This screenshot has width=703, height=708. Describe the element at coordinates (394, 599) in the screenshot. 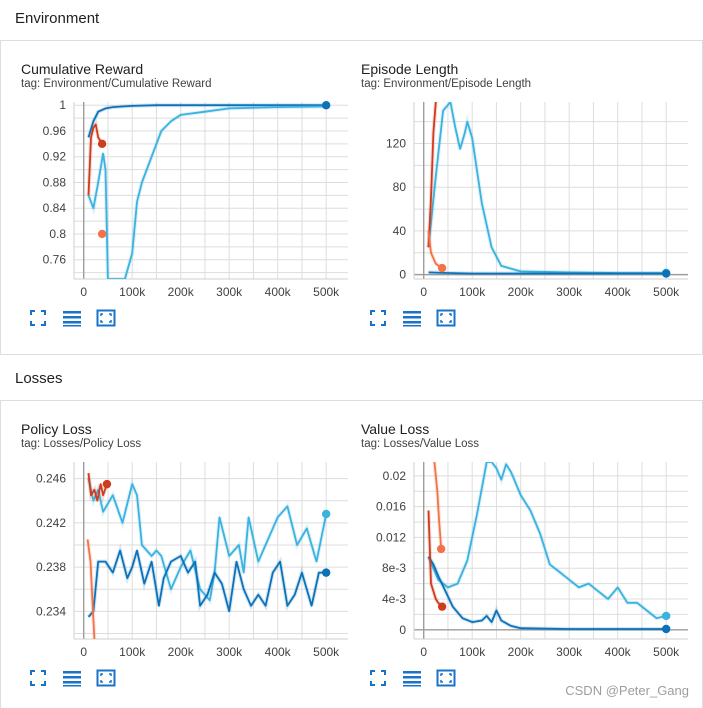

I see `y-tick-label: 4e-3` at that location.